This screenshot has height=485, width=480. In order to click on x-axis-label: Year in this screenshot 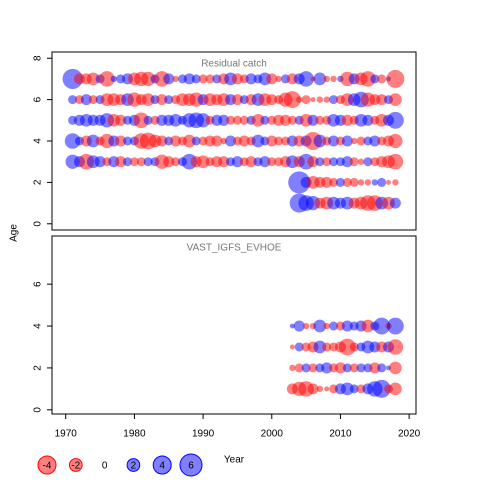, I will do `click(234, 460)`.